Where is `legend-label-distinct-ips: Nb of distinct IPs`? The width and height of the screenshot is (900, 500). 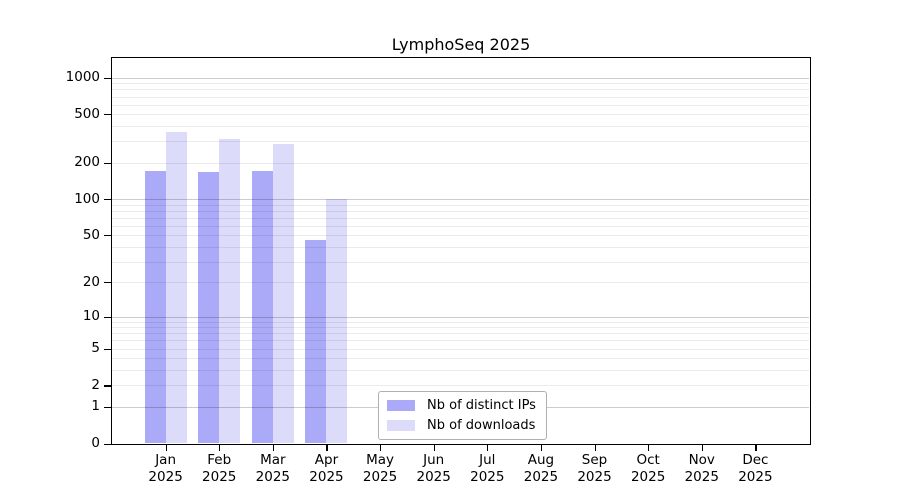
legend-label-distinct-ips: Nb of distinct IPs is located at coordinates (481, 405).